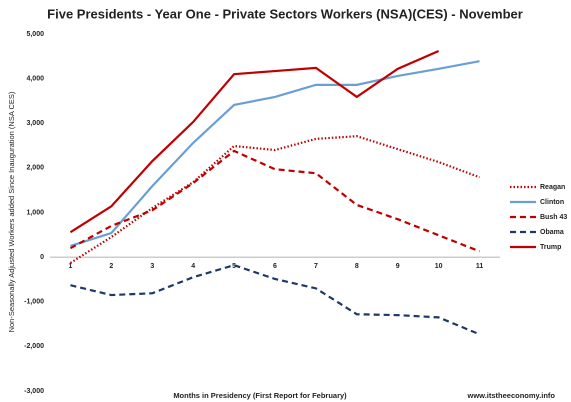 The height and width of the screenshot is (402, 571). I want to click on x-tick-label: 4, so click(193, 266).